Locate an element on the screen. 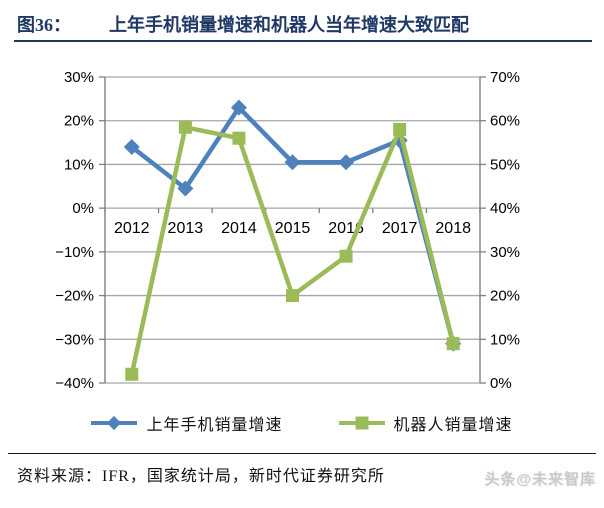 This screenshot has width=604, height=508. right-axis-tick-label: 40% is located at coordinates (505, 208).